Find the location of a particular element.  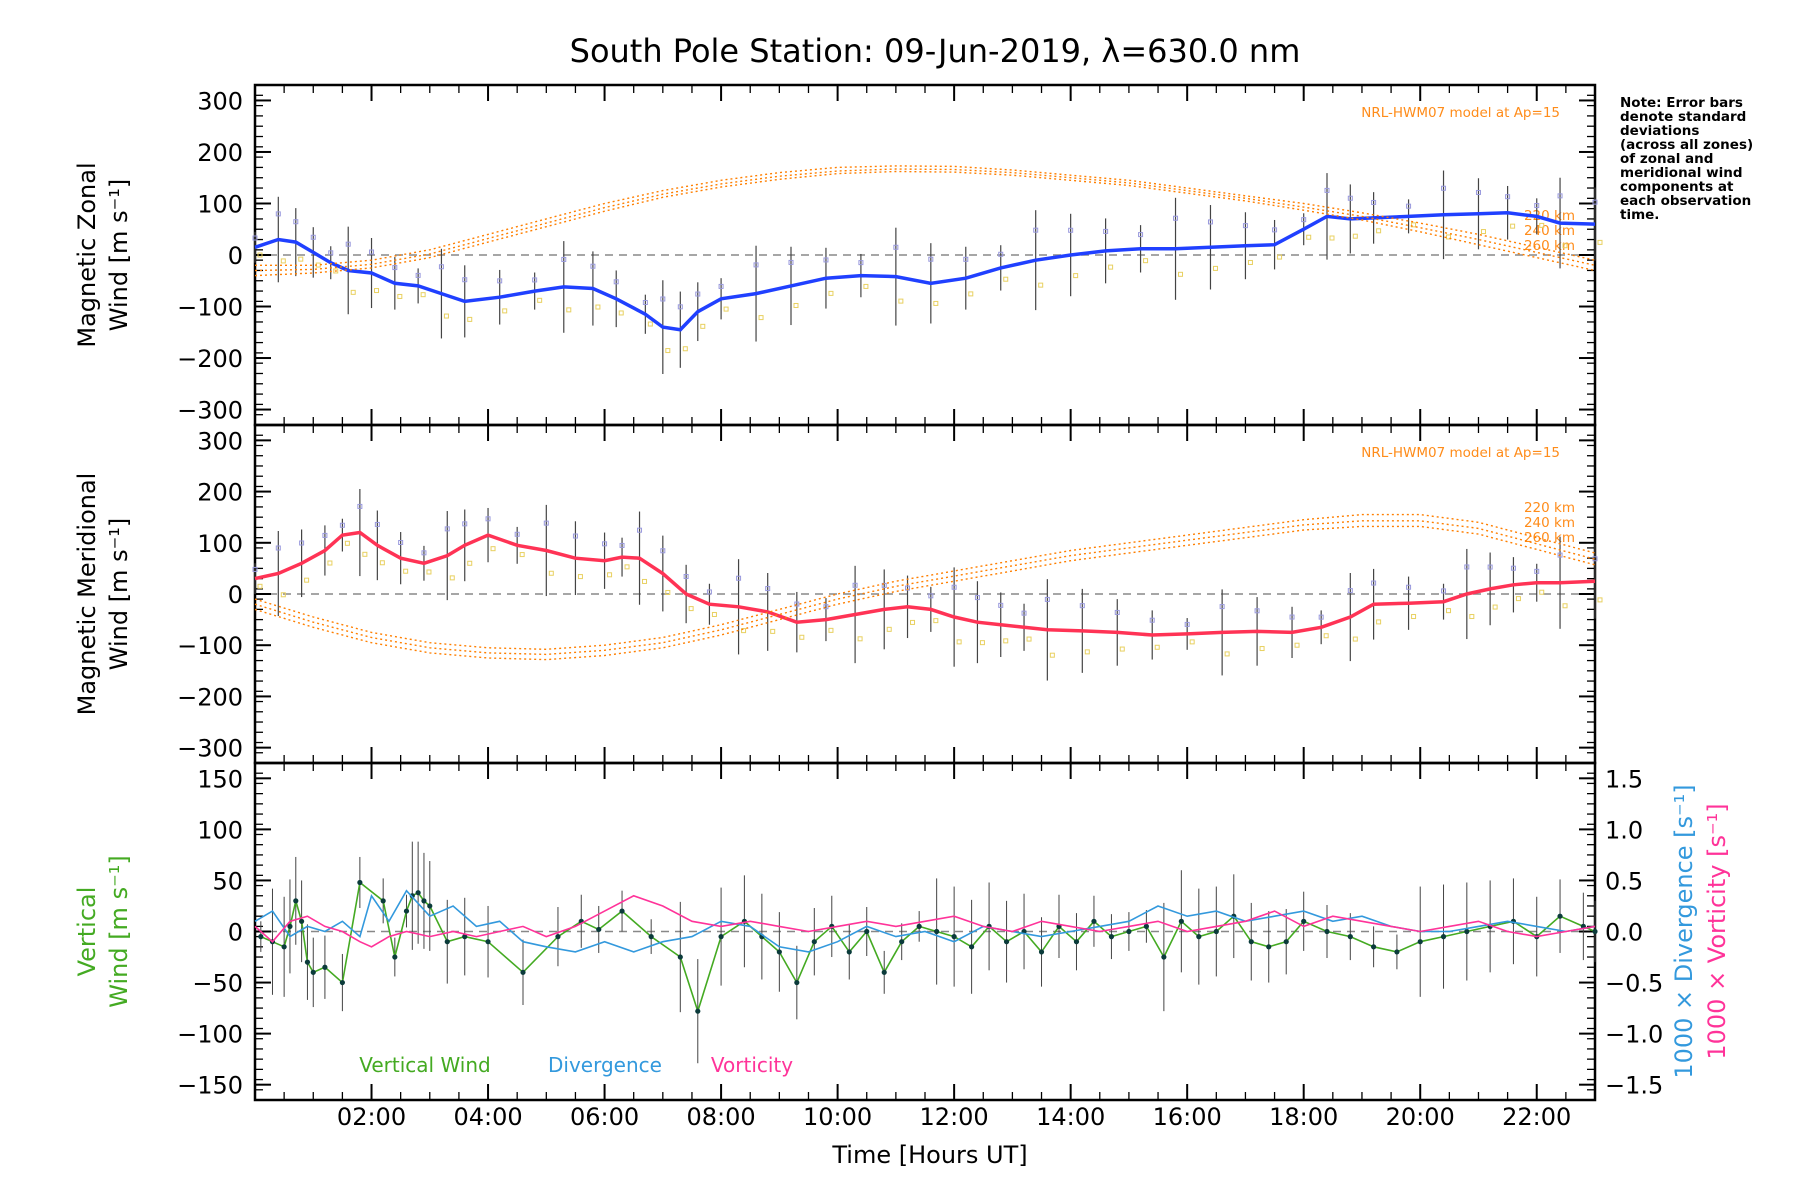

meridional-model-line is located at coordinates (925, 588).